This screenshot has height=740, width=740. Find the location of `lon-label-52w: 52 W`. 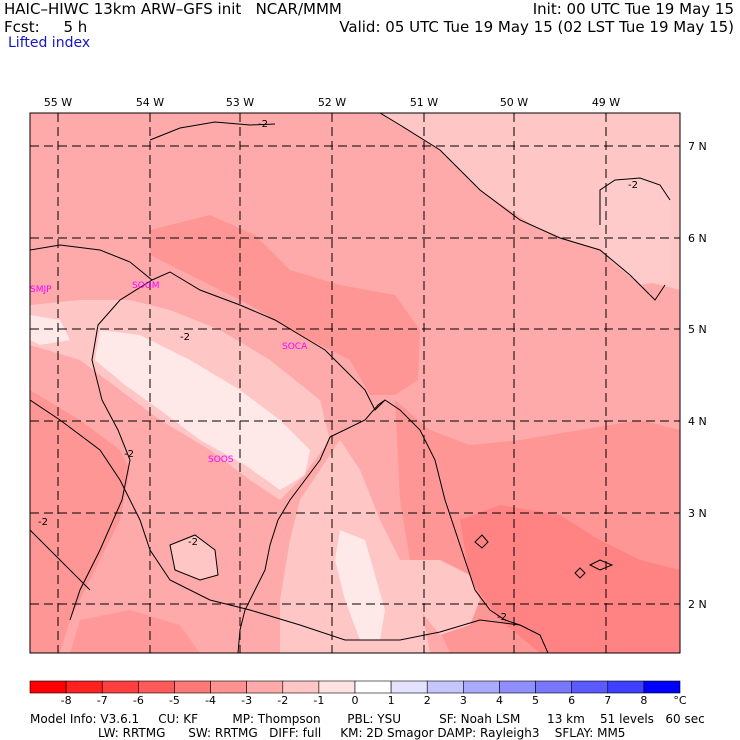

lon-label-52w: 52 W is located at coordinates (332, 102).